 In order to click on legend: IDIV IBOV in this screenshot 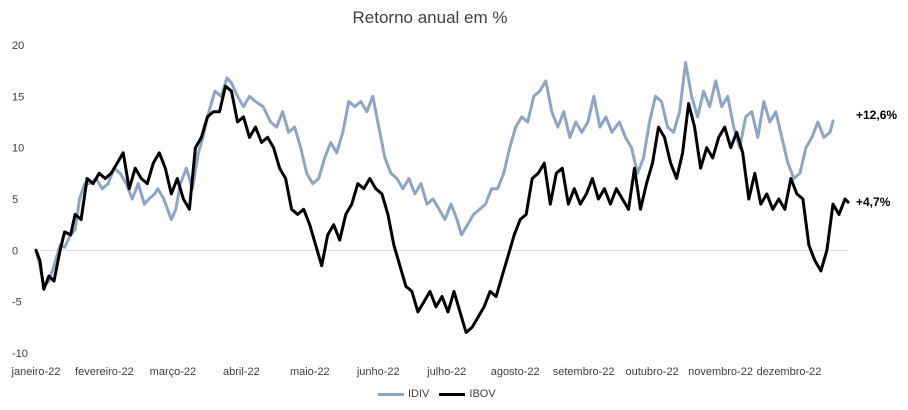, I will do `click(437, 394)`.